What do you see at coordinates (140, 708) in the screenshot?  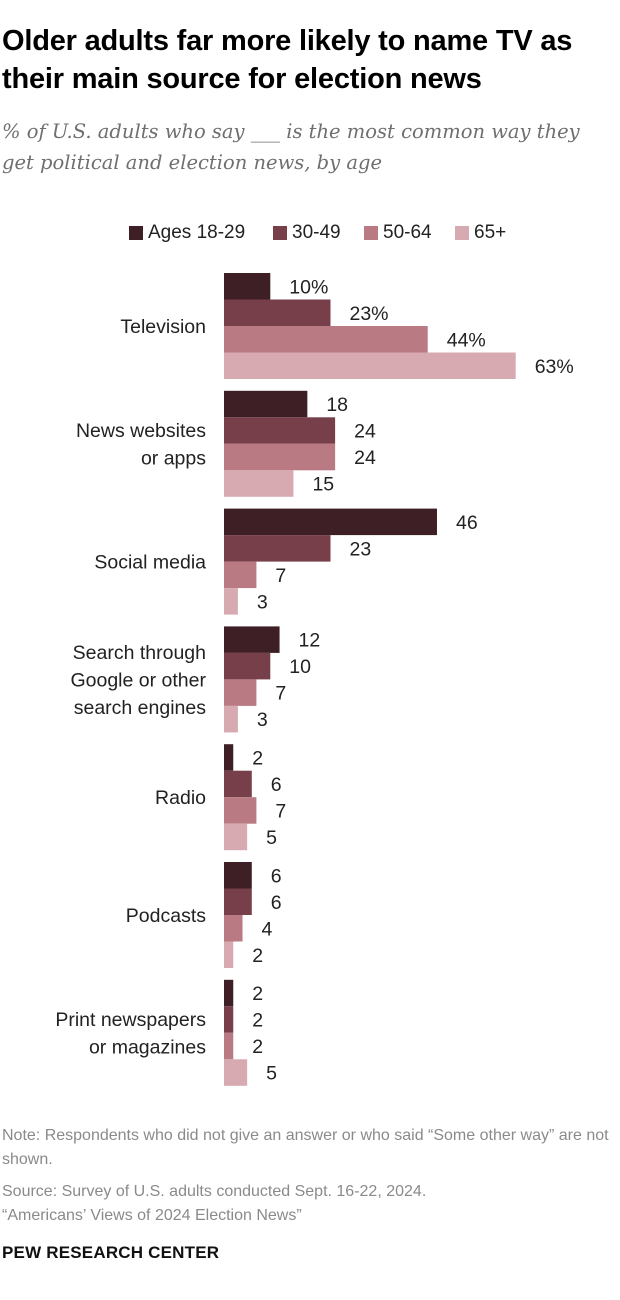 I see `category-label: search engines` at bounding box center [140, 708].